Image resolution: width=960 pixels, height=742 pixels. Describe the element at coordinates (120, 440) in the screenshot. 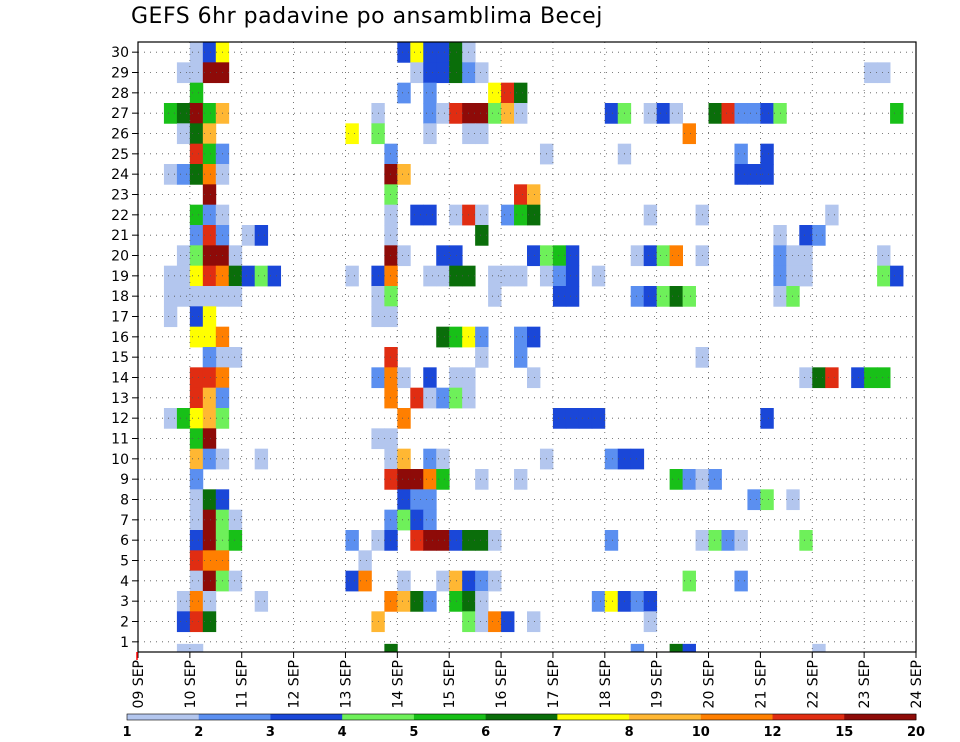

I see `y-tick-label: 11` at that location.